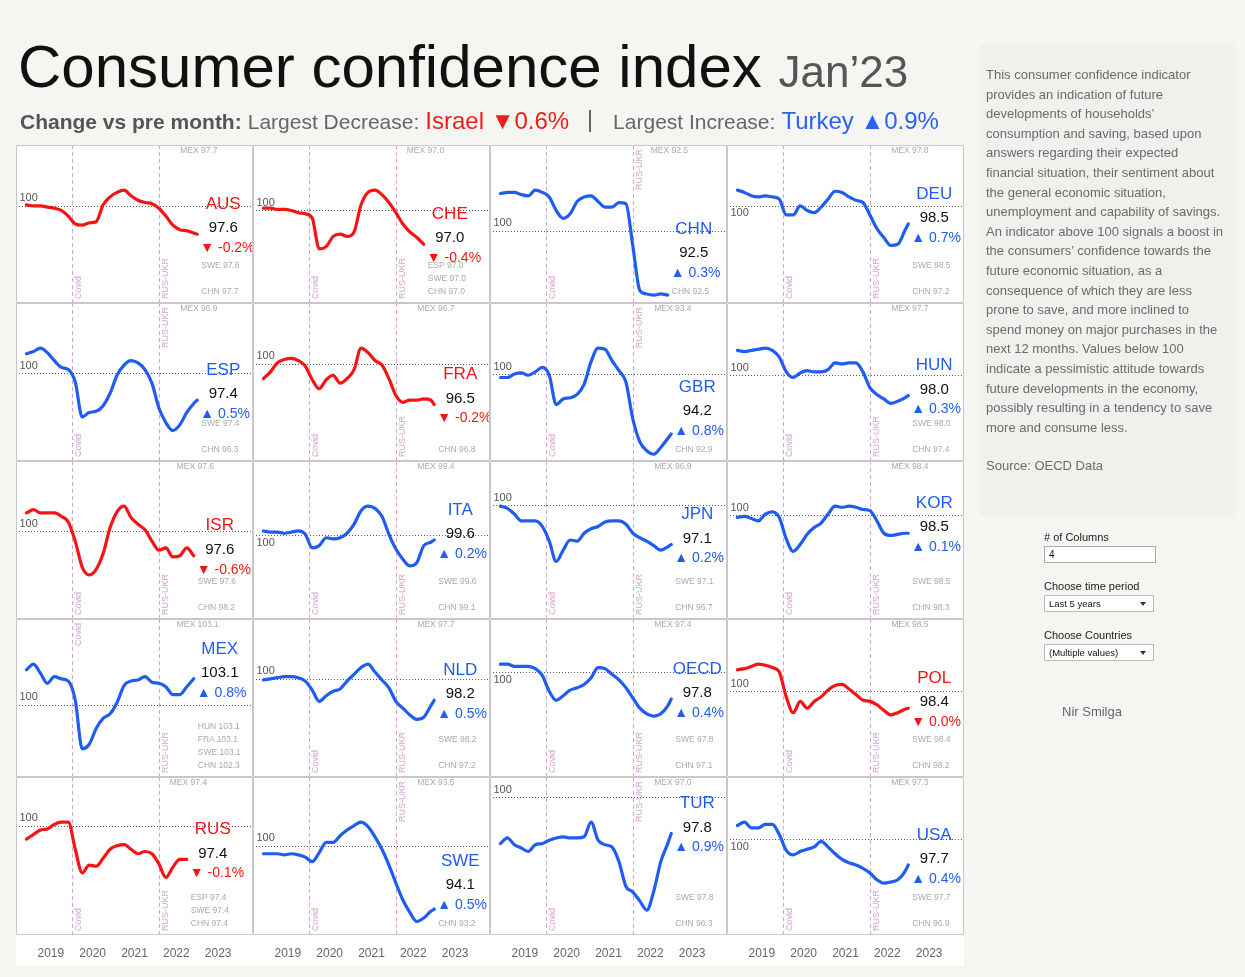 The width and height of the screenshot is (1245, 977). I want to click on text: MEX 98.4, so click(910, 466).